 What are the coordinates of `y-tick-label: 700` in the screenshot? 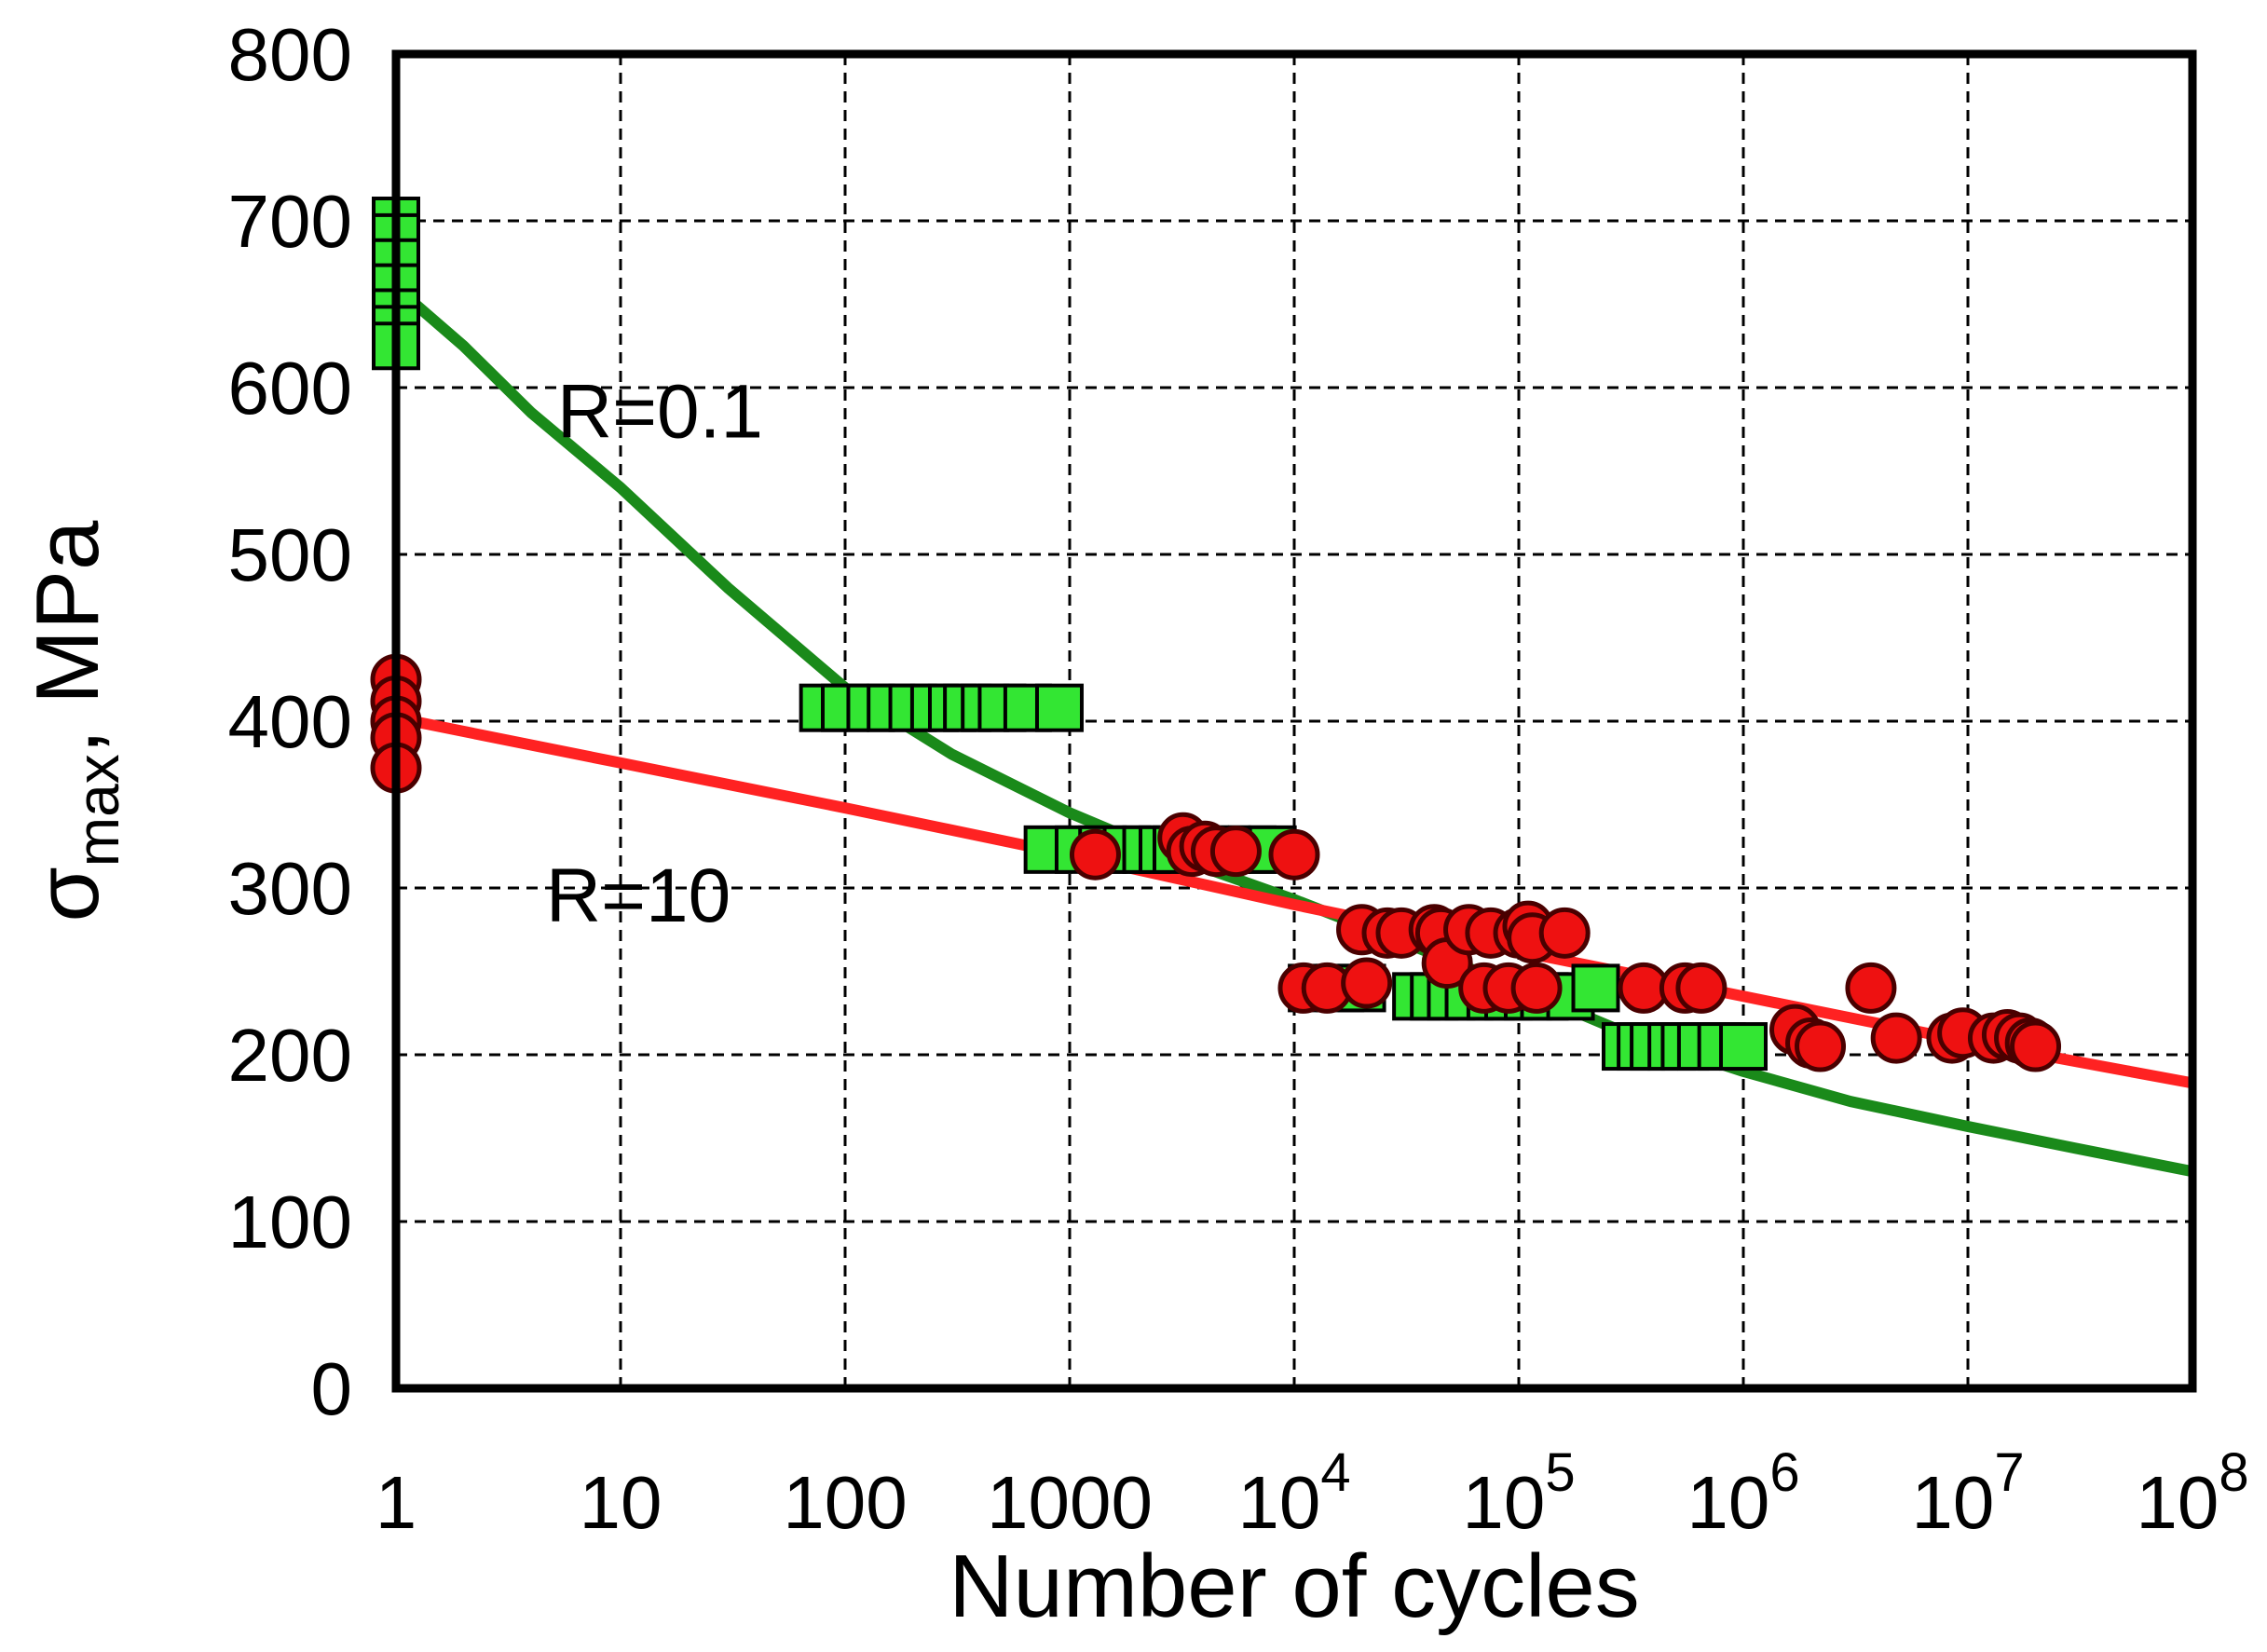 It's located at (290, 221).